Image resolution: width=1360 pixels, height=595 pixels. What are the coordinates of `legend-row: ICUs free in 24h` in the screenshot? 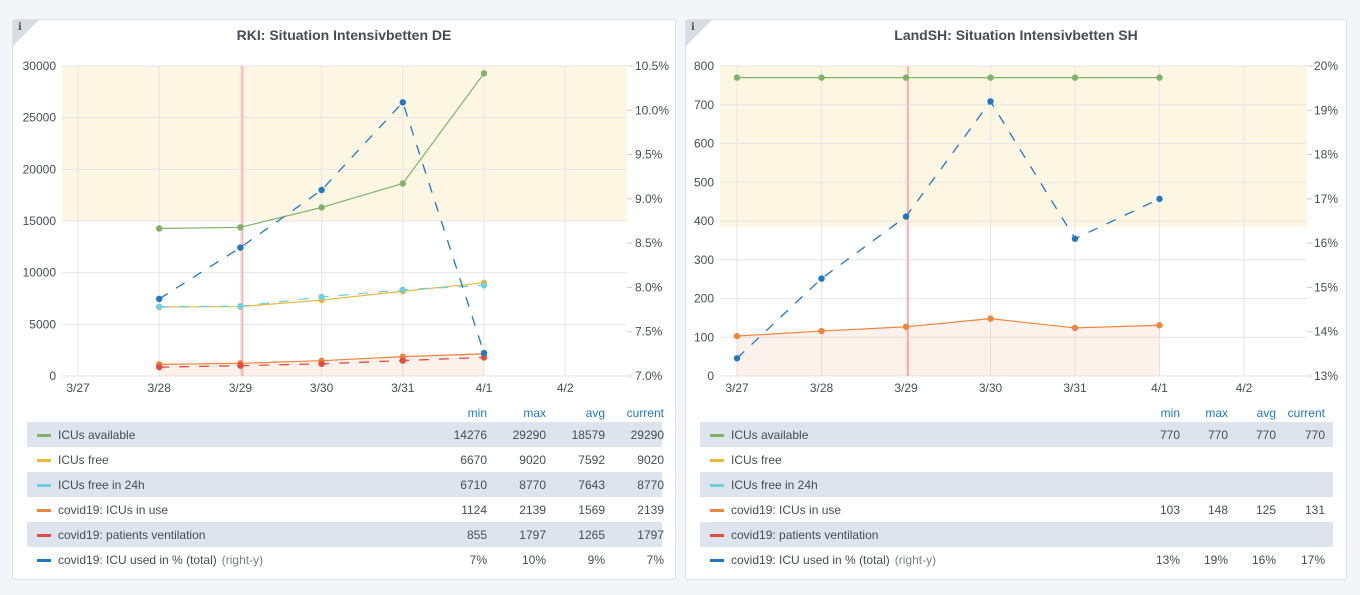 It's located at (1016, 484).